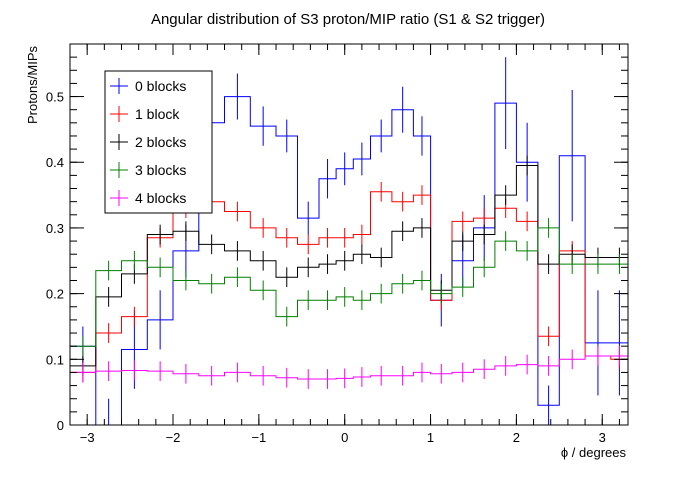 Image resolution: width=696 pixels, height=477 pixels. What do you see at coordinates (160, 86) in the screenshot?
I see `legend-label-0: 0 blocks` at bounding box center [160, 86].